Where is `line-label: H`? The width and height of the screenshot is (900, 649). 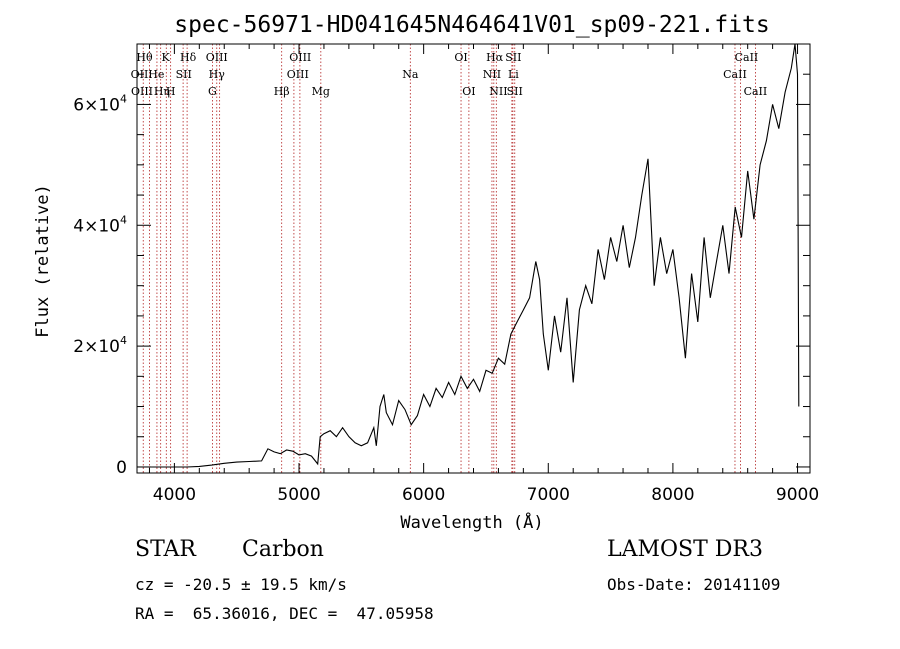 line-label: H is located at coordinates (171, 91).